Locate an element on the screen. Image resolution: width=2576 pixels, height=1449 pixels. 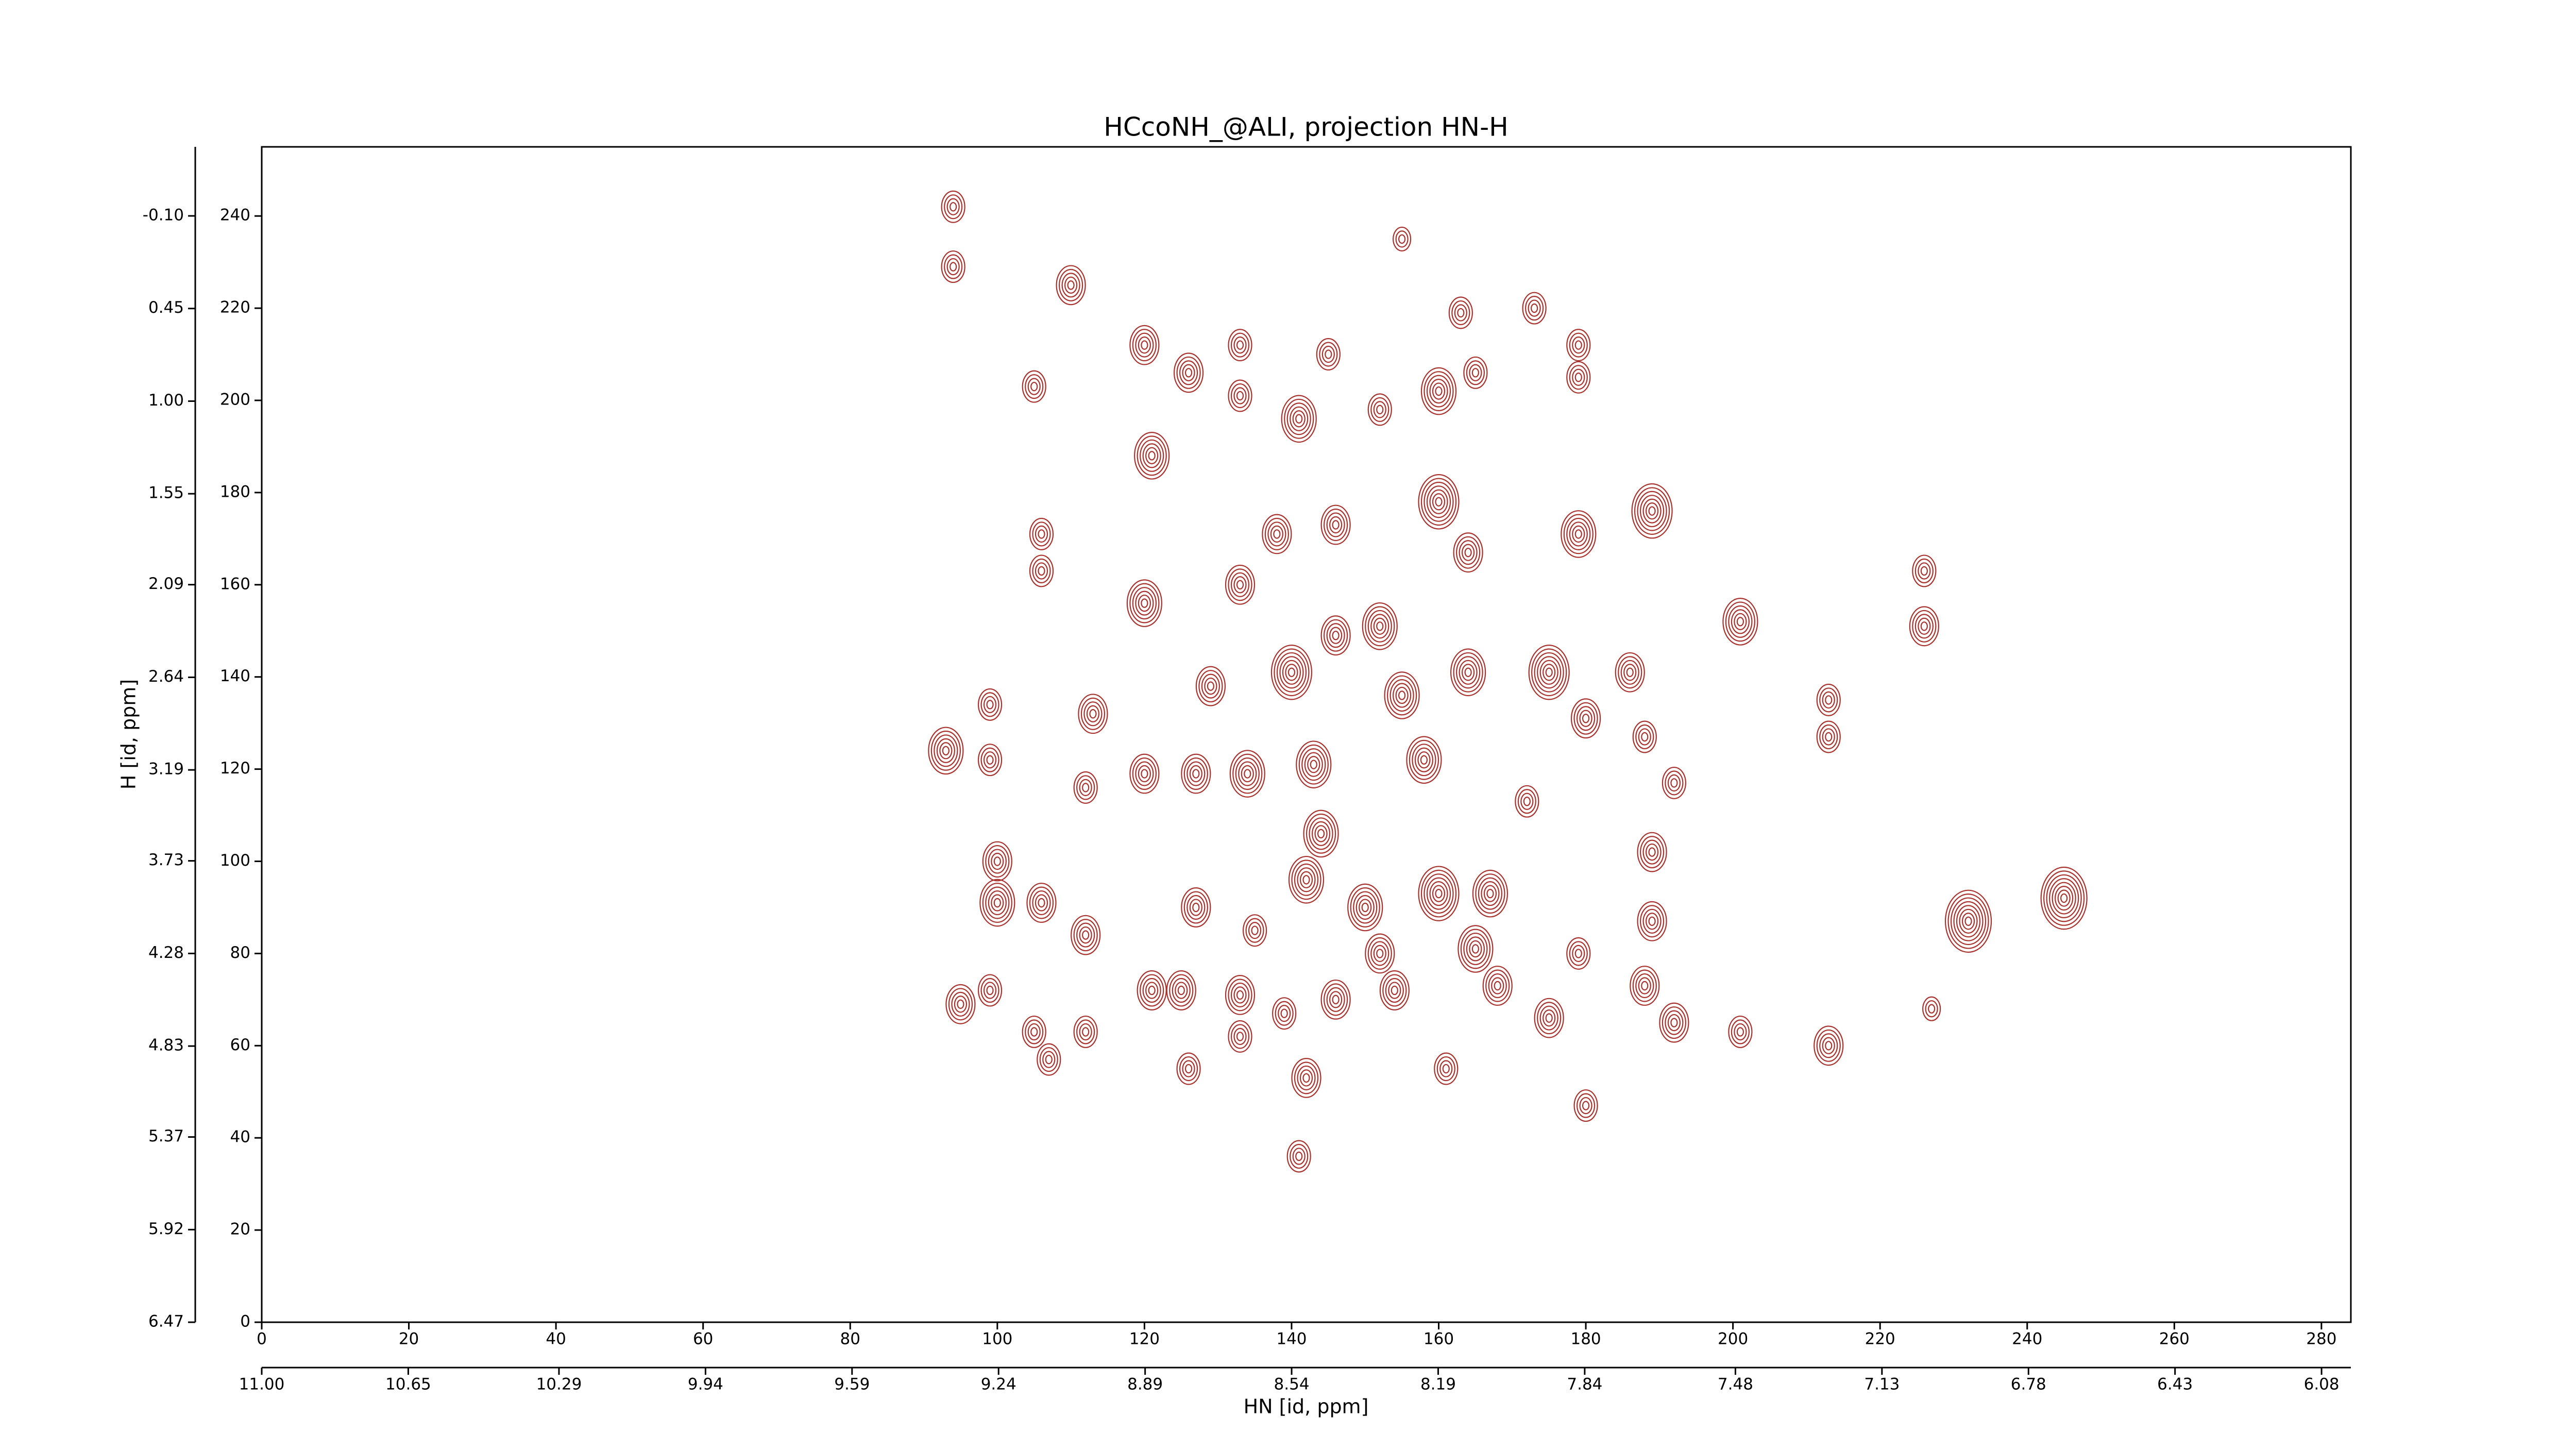
x-tick-label: 180 is located at coordinates (1585, 1339).